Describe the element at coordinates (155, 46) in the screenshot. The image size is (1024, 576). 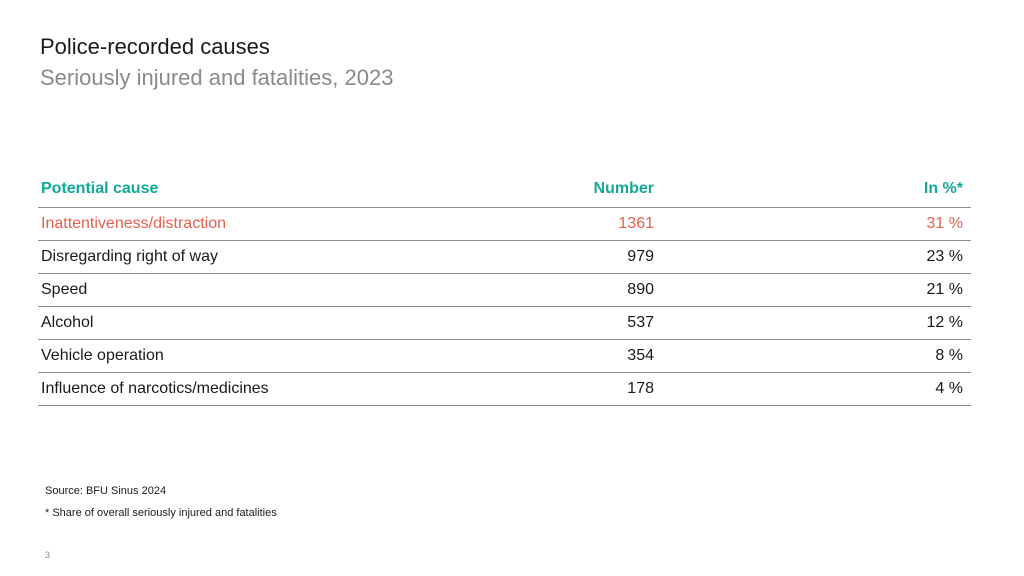
I see `slide-title: Police-recorded causes` at that location.